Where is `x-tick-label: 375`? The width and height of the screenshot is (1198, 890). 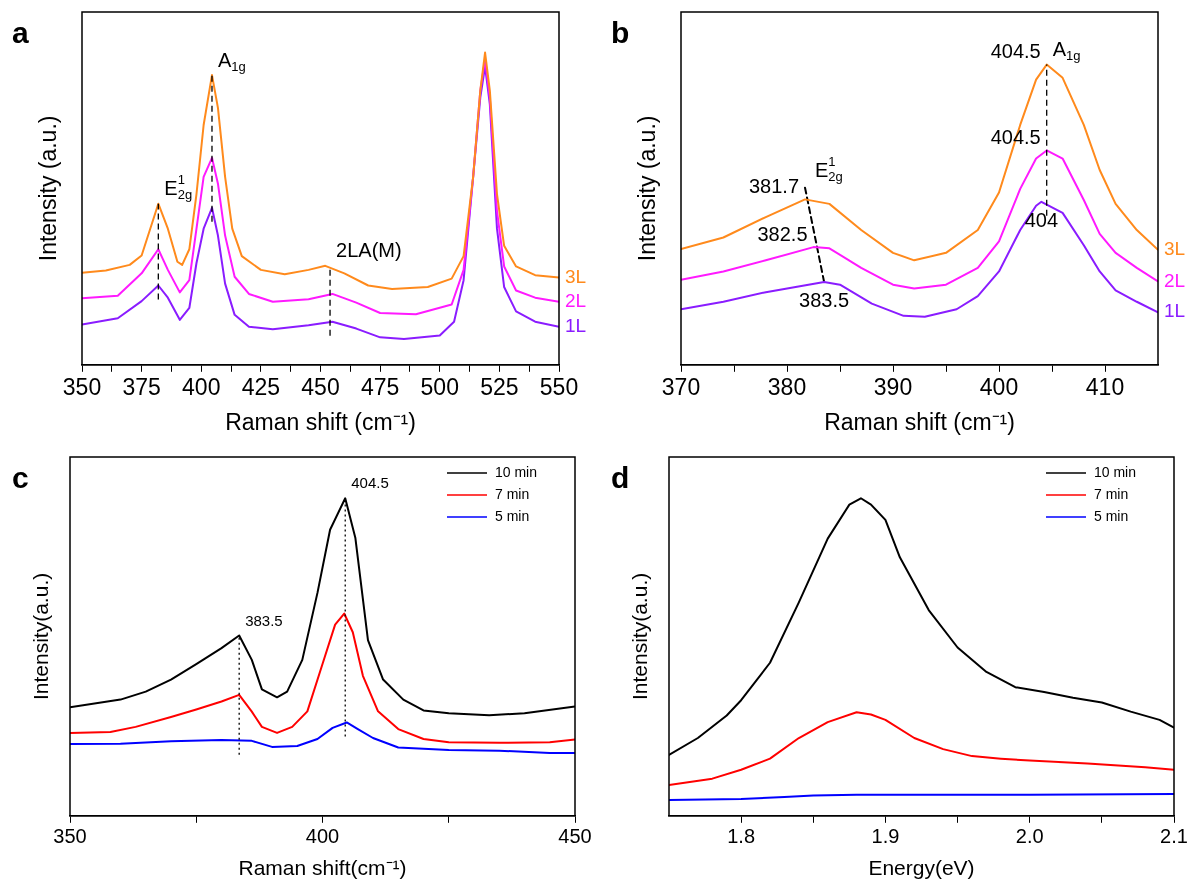
x-tick-label: 375 is located at coordinates (141, 386).